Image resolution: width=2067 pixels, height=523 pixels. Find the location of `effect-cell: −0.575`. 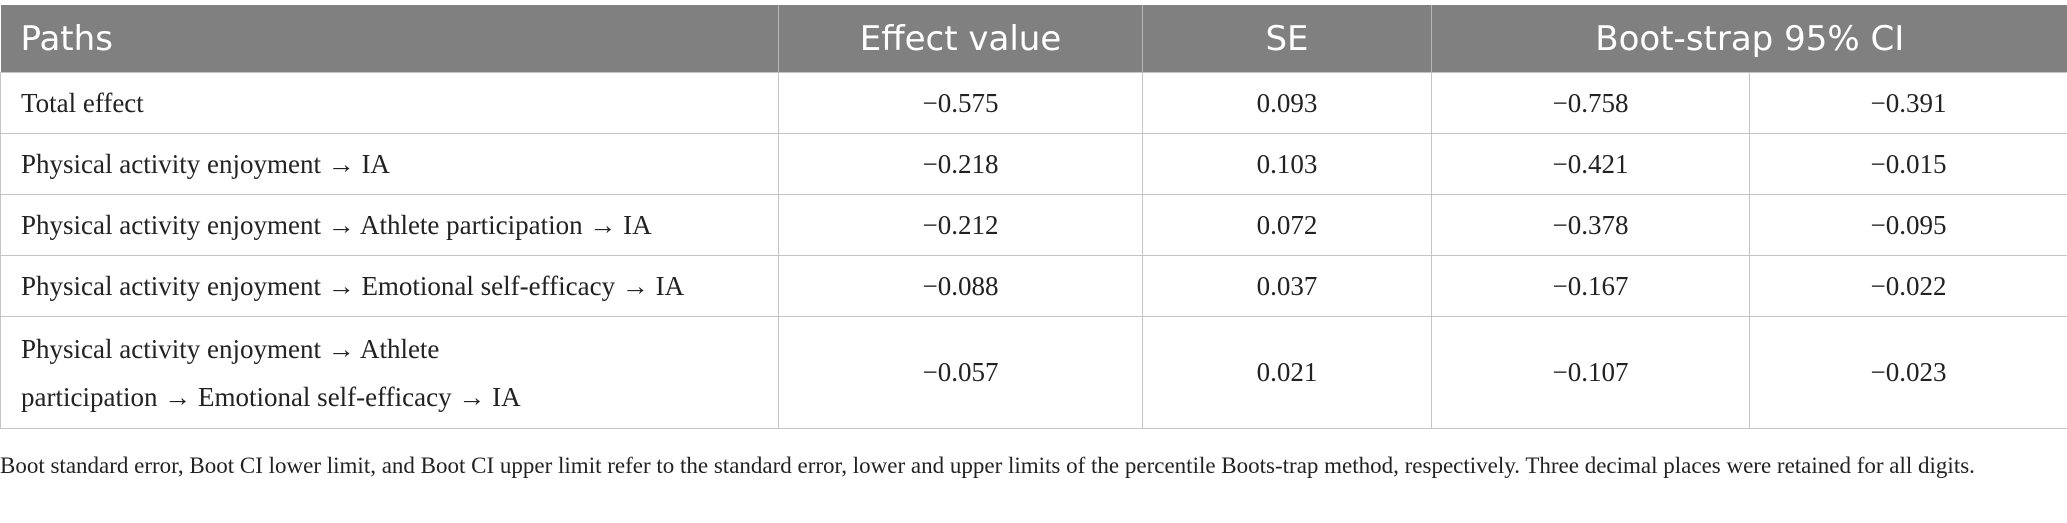

effect-cell: −0.575 is located at coordinates (960, 103).